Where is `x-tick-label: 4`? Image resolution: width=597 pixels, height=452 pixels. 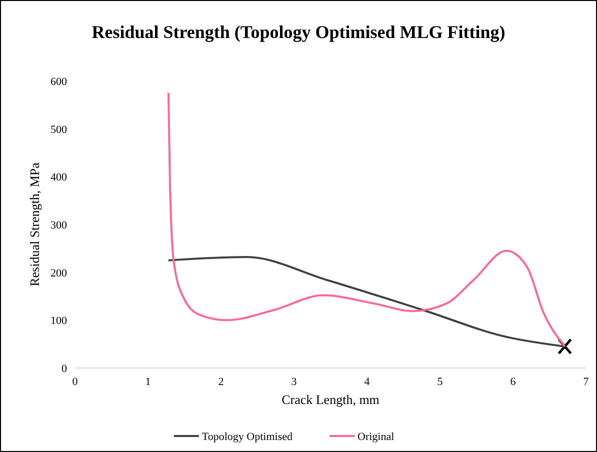 x-tick-label: 4 is located at coordinates (367, 382).